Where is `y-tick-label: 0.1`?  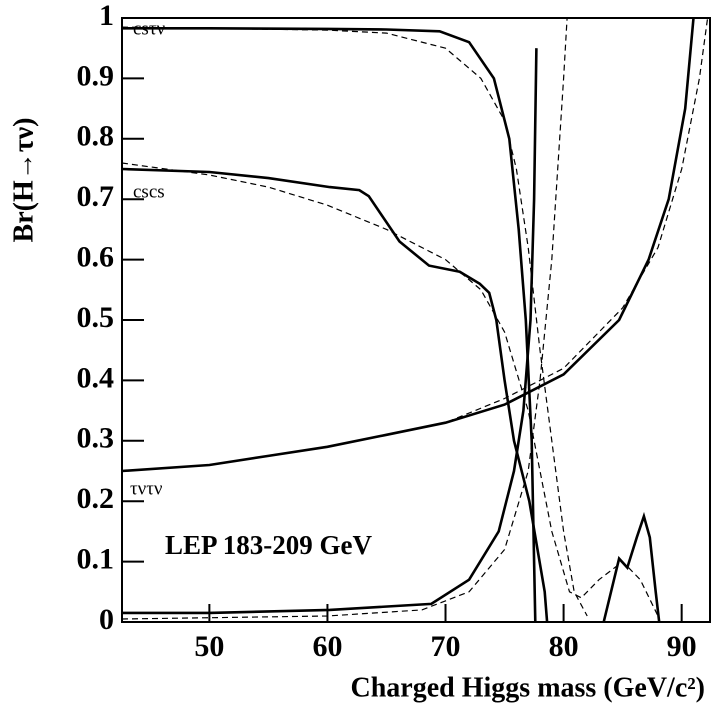 y-tick-label: 0.1 is located at coordinates (96, 558).